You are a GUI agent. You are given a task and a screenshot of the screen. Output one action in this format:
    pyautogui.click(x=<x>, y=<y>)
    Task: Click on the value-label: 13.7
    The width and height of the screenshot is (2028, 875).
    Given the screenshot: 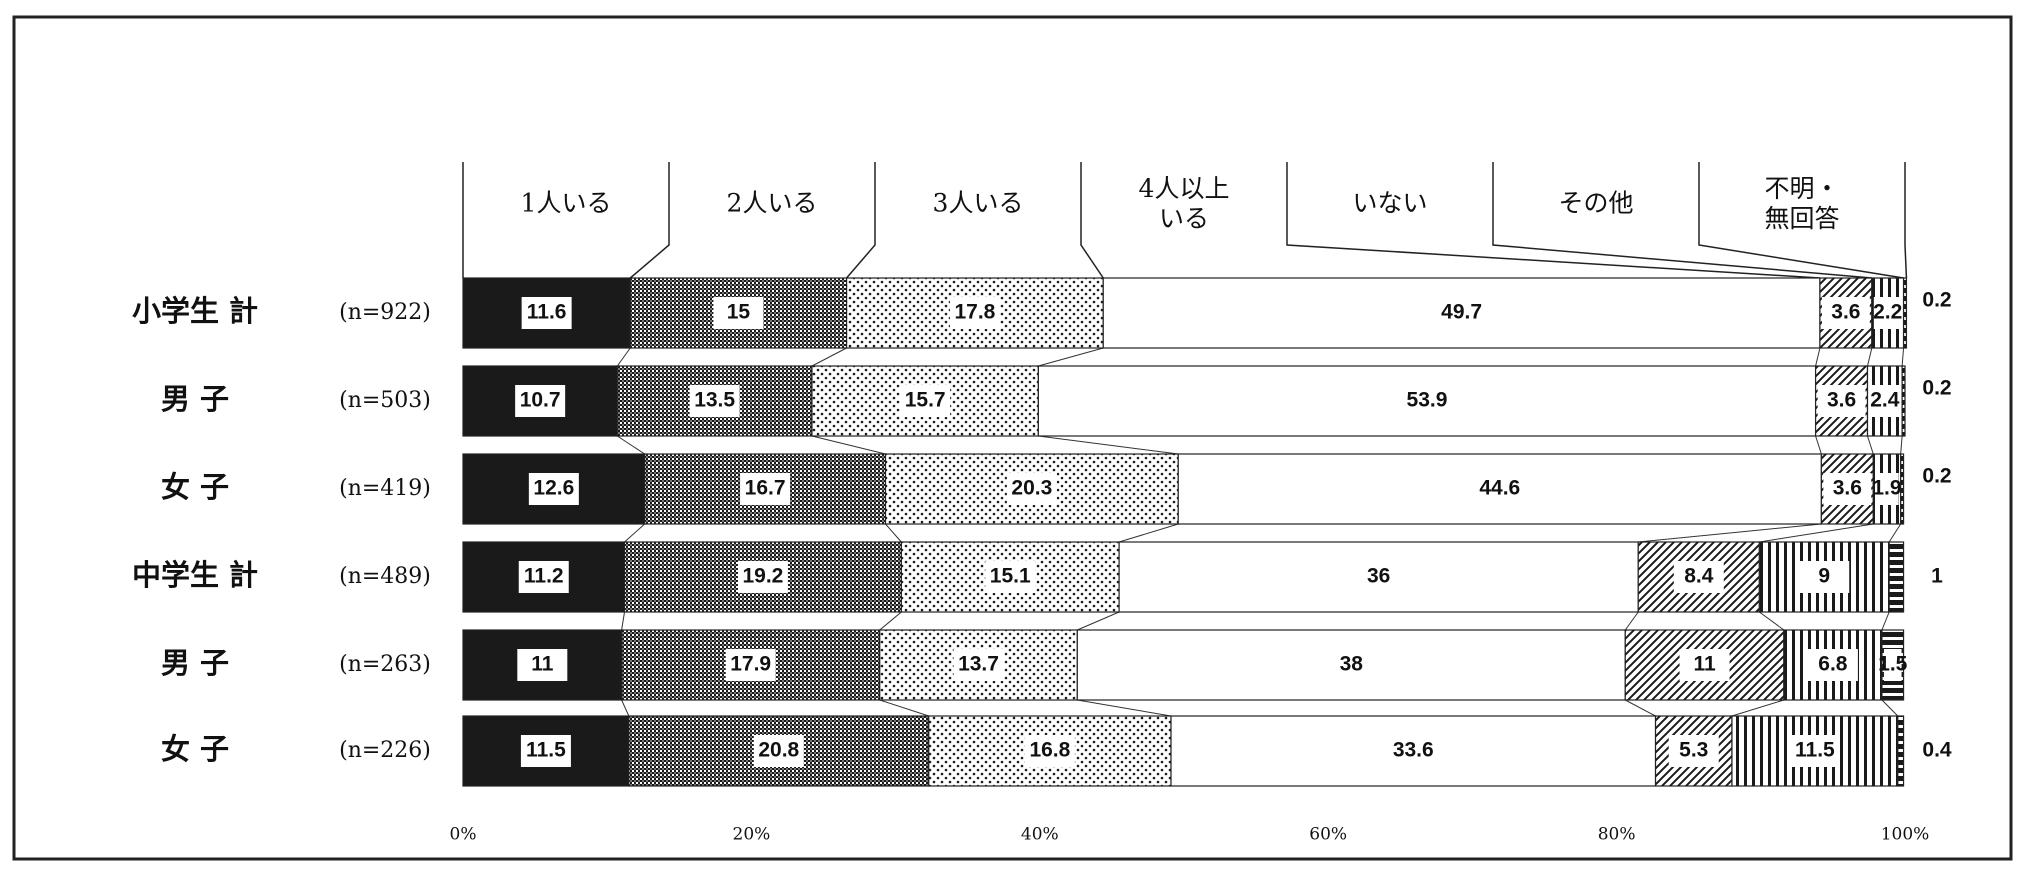 What is the action you would take?
    pyautogui.click(x=978, y=664)
    